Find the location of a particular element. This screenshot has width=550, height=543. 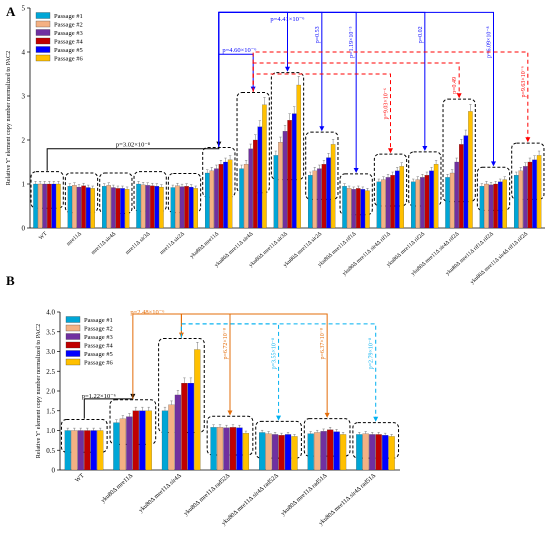

p-value-label: p=4.60×10⁻⁶ is located at coordinates (239, 50).